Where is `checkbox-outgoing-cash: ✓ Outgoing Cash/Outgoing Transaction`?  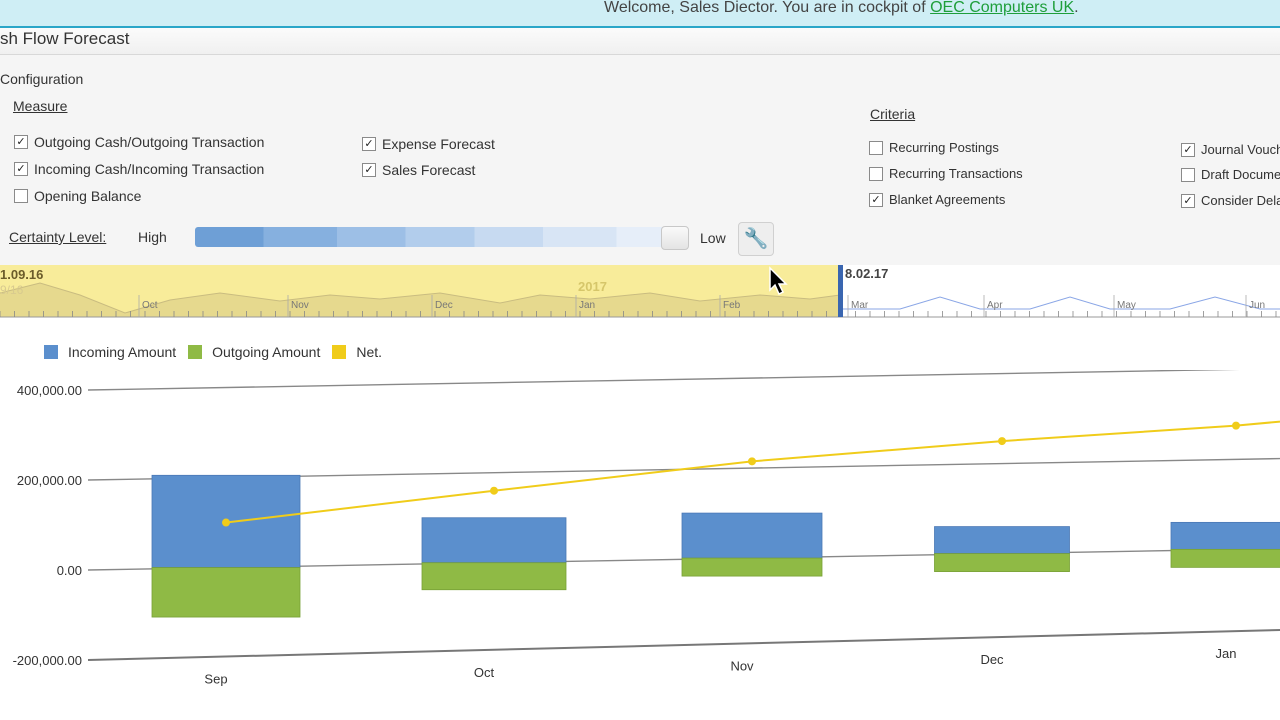
checkbox-outgoing-cash: ✓ Outgoing Cash/Outgoing Transaction is located at coordinates (139, 142).